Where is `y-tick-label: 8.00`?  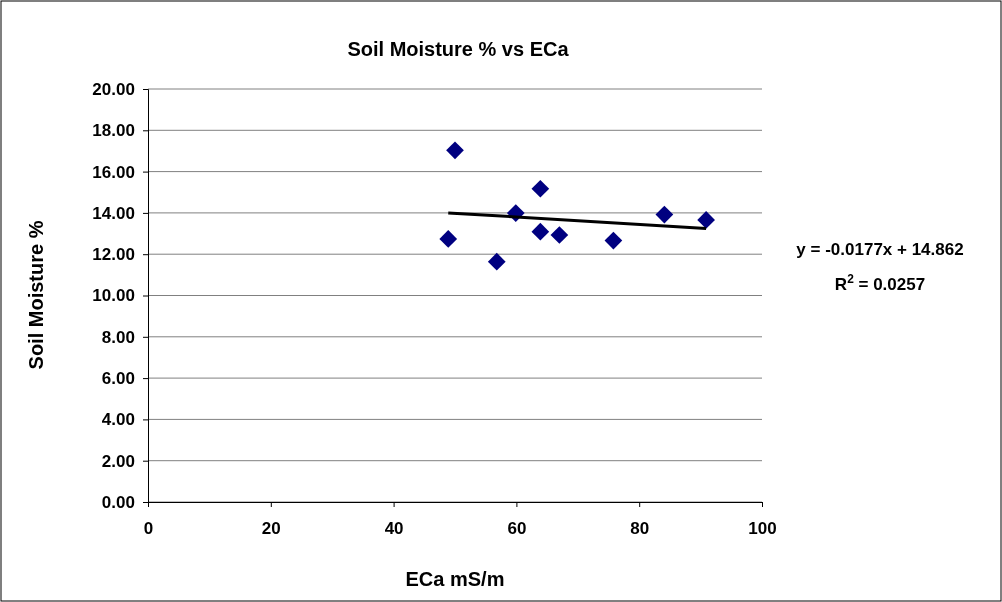
y-tick-label: 8.00 is located at coordinates (118, 337).